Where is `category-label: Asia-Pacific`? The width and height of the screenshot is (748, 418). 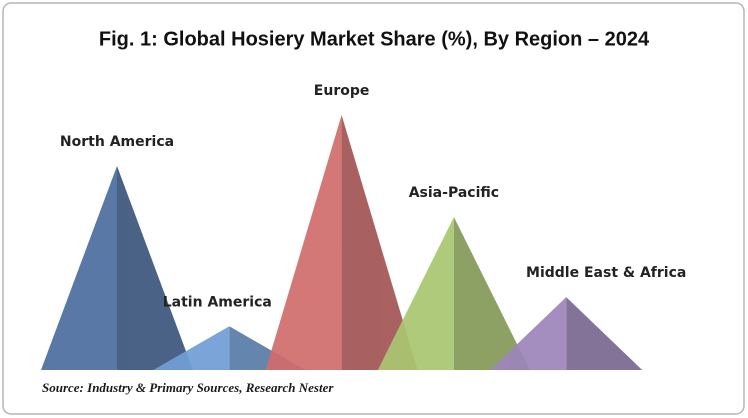 category-label: Asia-Pacific is located at coordinates (454, 193).